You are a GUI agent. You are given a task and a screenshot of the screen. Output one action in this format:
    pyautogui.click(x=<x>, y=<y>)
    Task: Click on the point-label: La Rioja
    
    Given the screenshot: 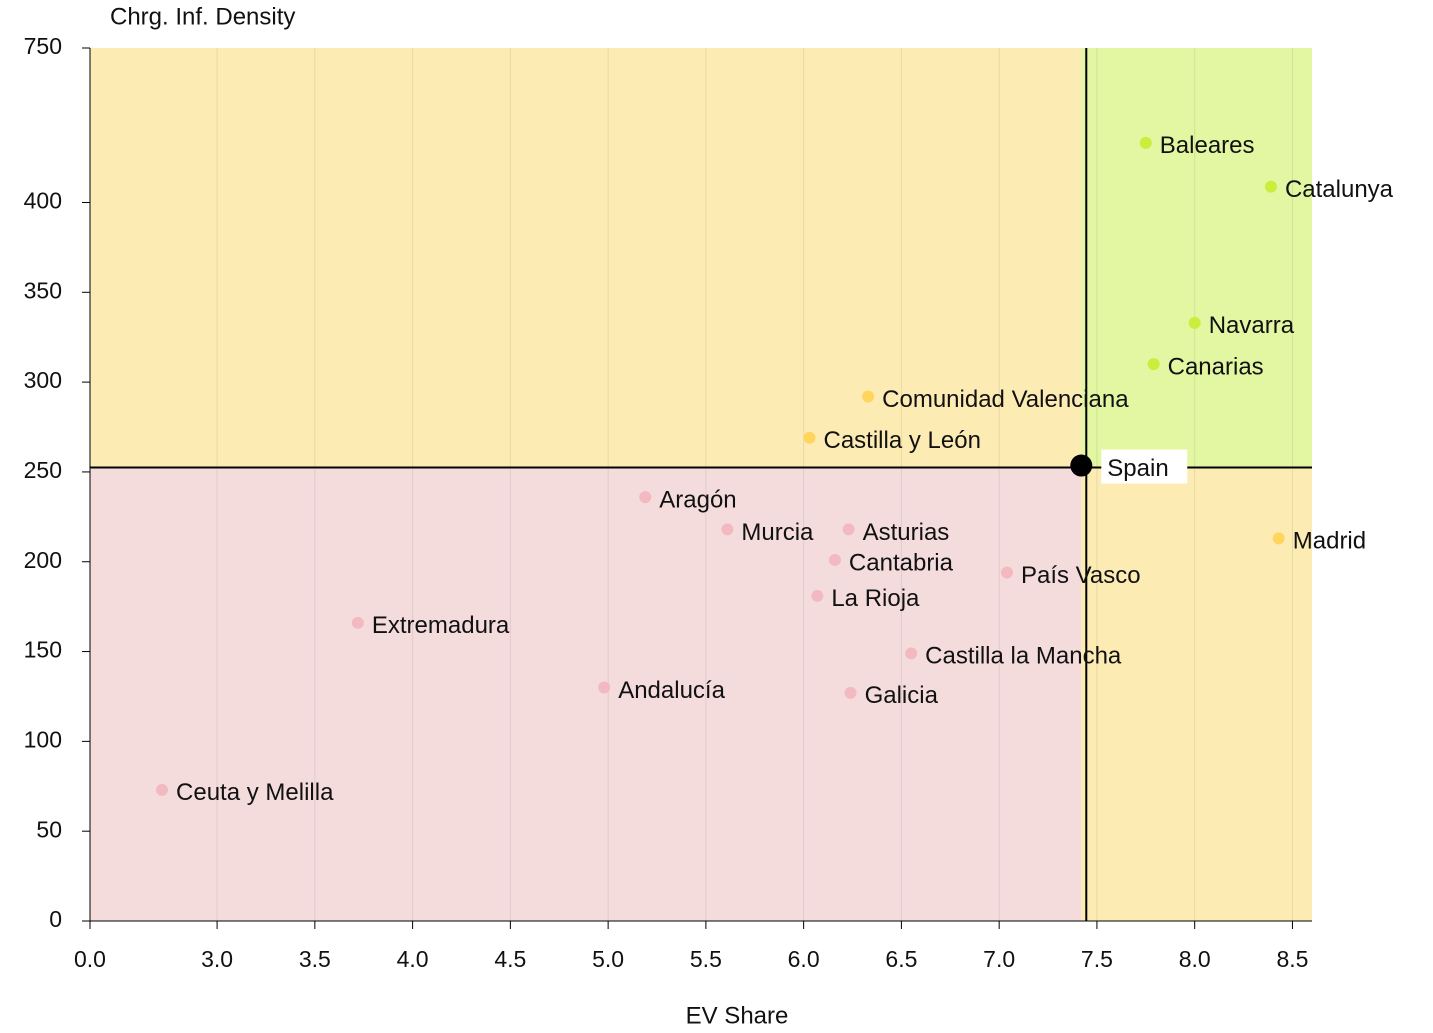 What is the action you would take?
    pyautogui.click(x=875, y=598)
    